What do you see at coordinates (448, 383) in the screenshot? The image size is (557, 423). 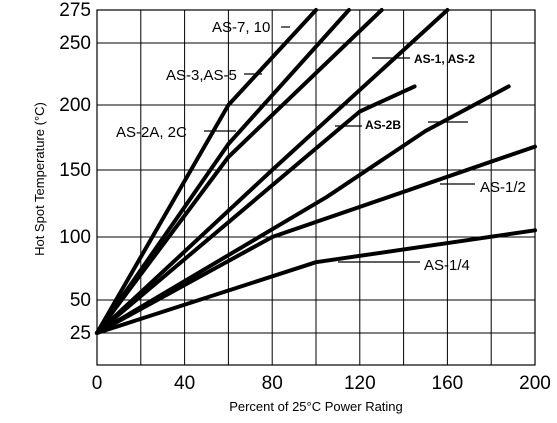 I see `x-tick-label: 160` at bounding box center [448, 383].